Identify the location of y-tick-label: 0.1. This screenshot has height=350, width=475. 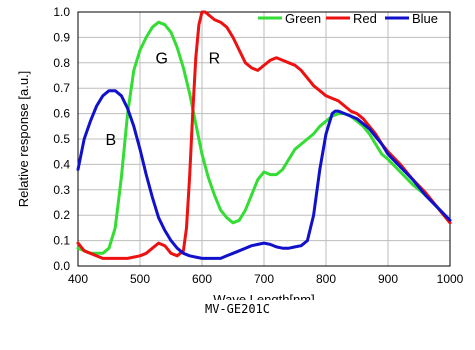
(61, 241).